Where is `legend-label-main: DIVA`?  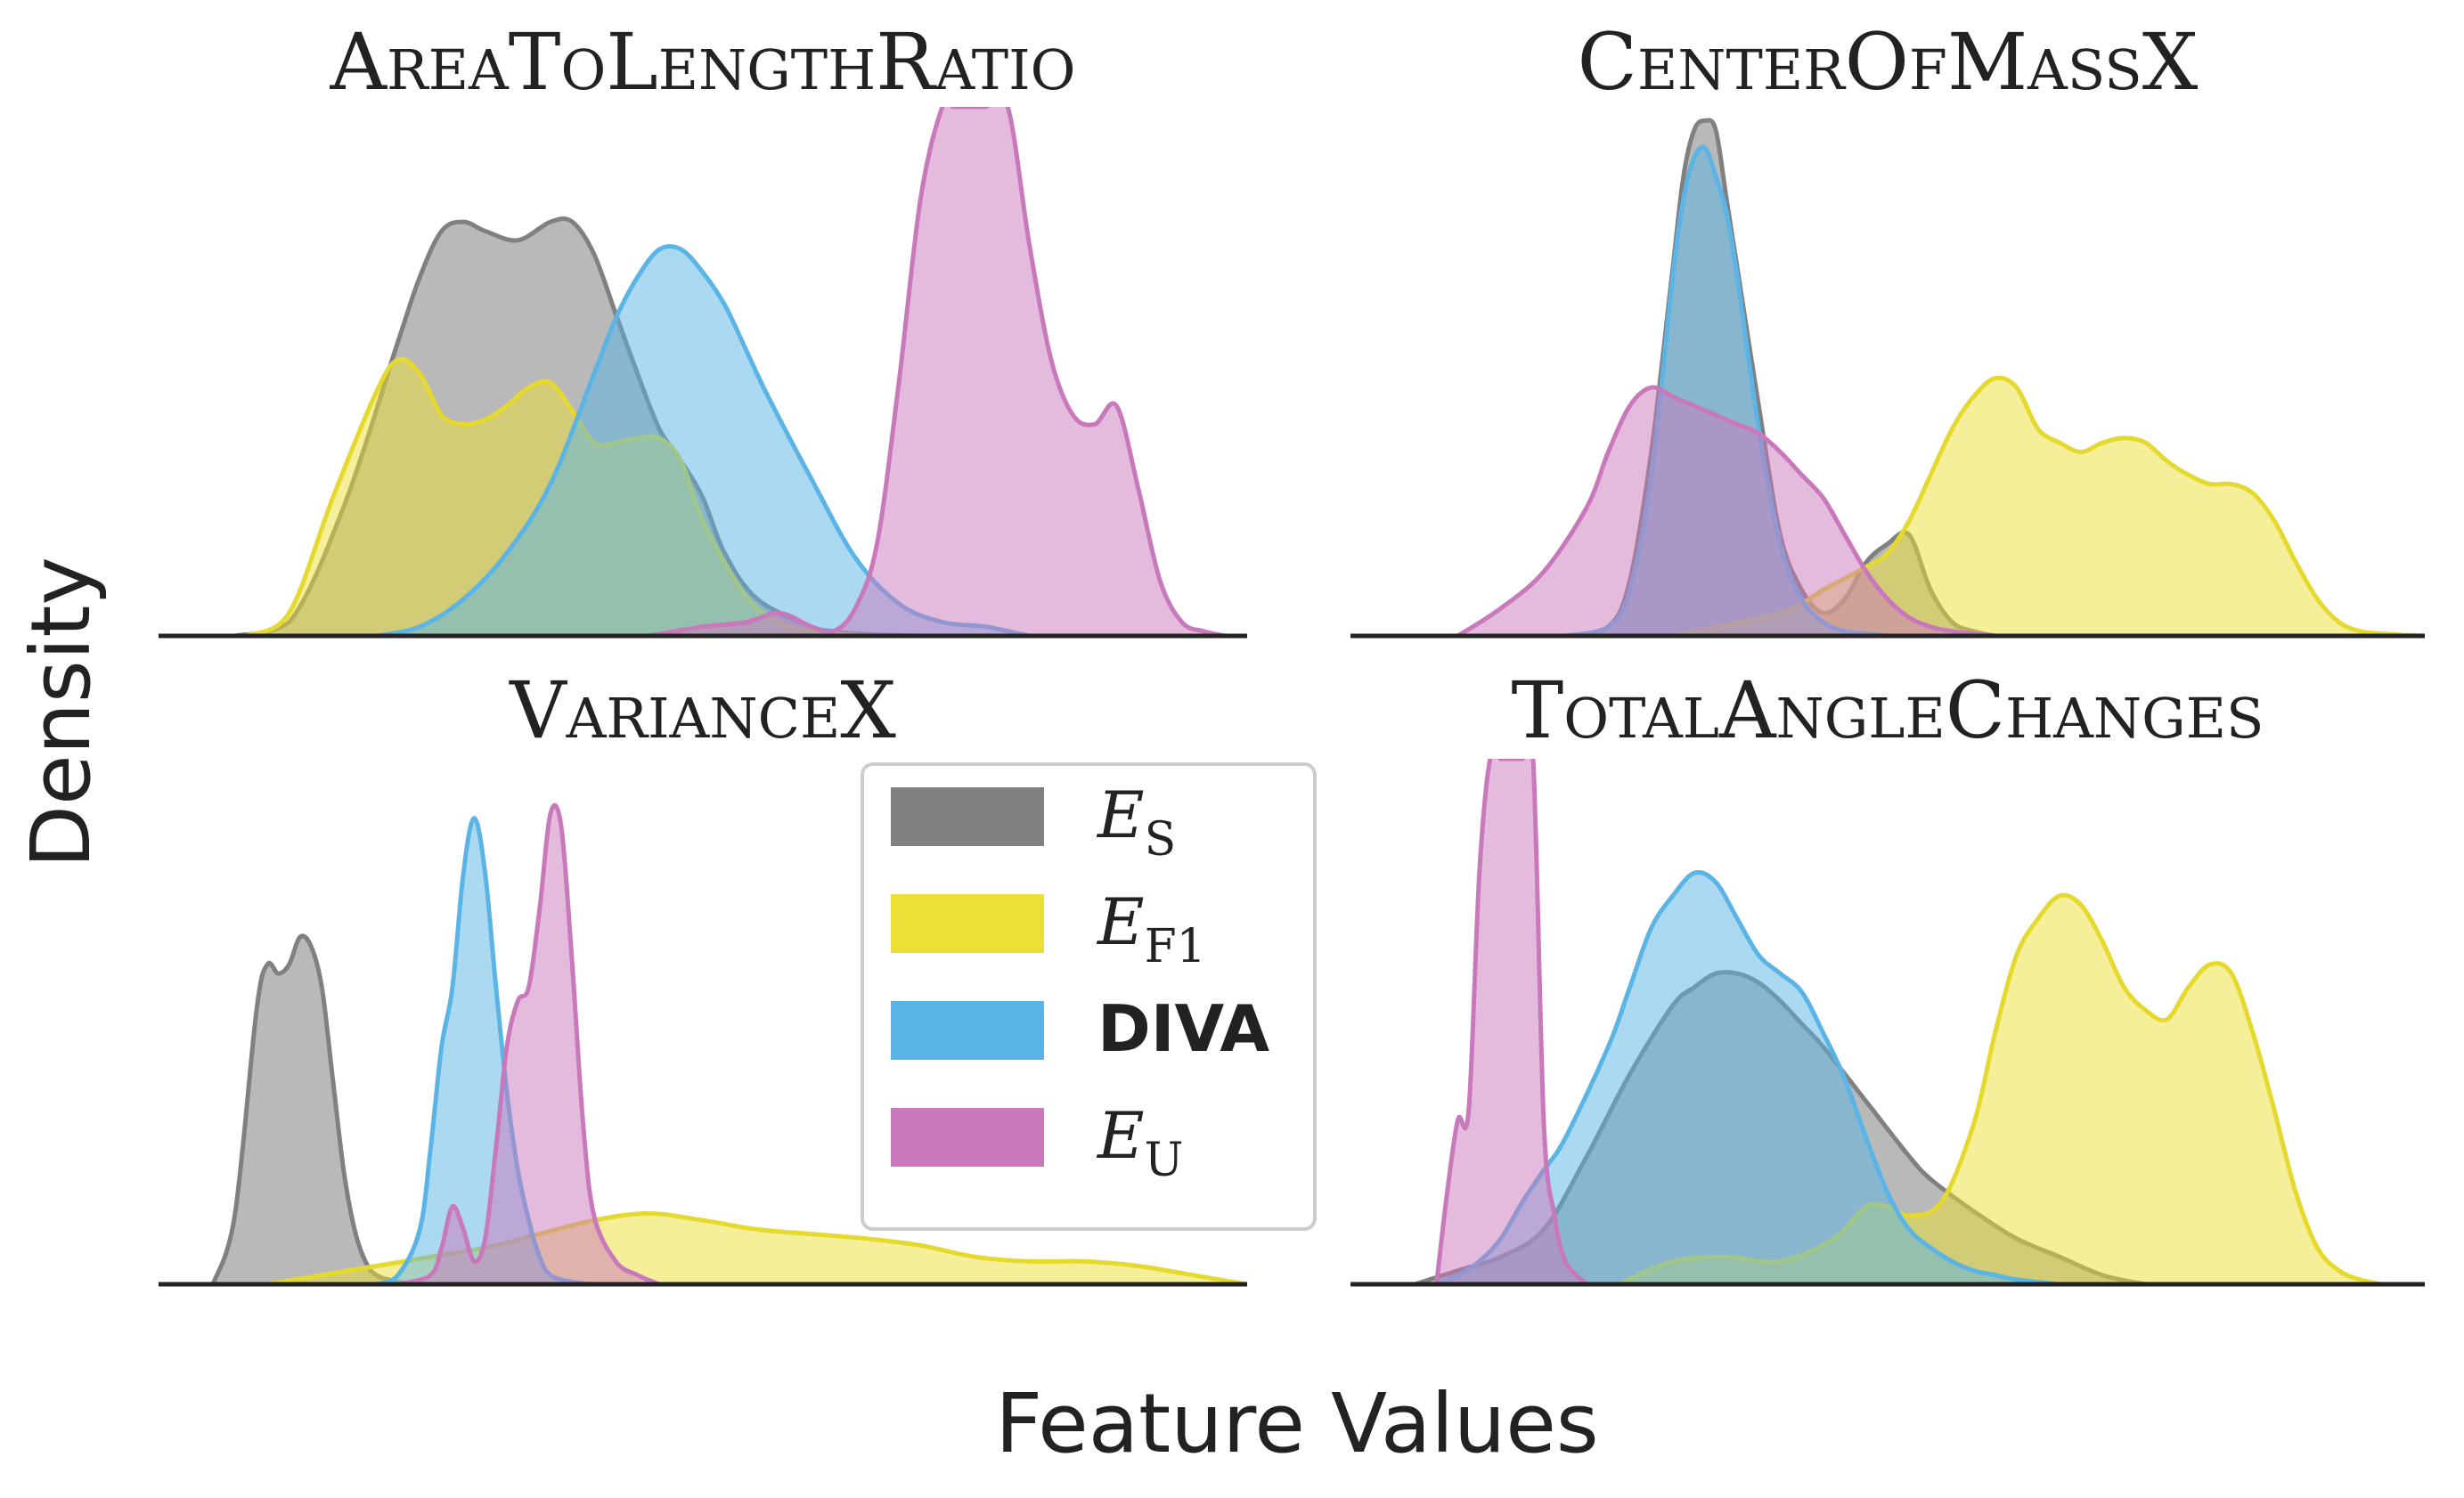 legend-label-main: DIVA is located at coordinates (1183, 1028).